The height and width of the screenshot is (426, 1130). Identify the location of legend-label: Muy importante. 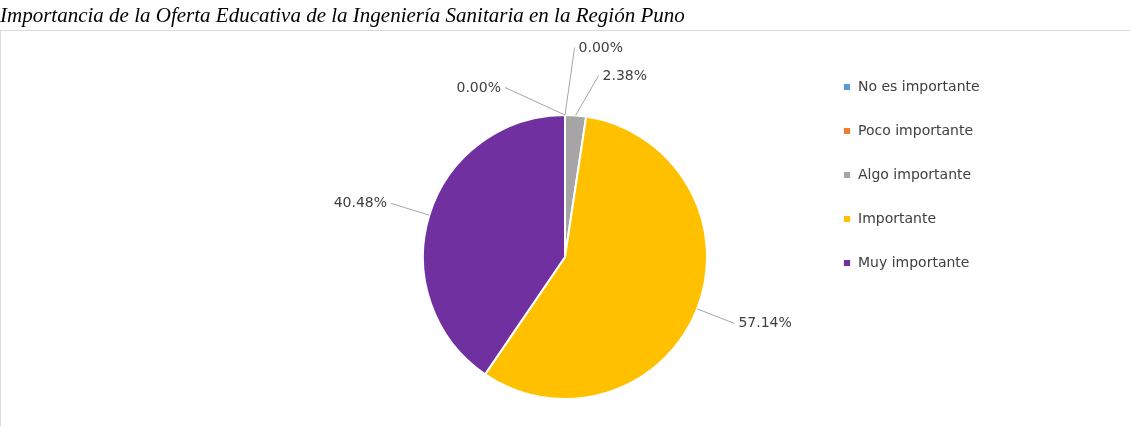
(914, 262).